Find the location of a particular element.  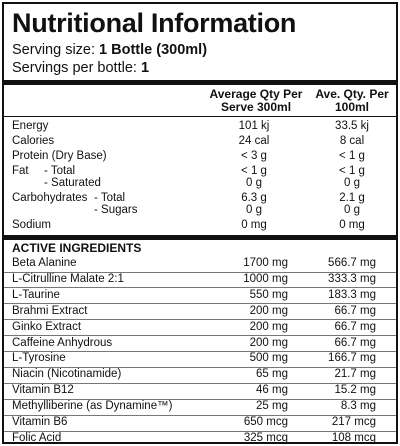

nutrient-serve: < 3 g is located at coordinates (254, 156).